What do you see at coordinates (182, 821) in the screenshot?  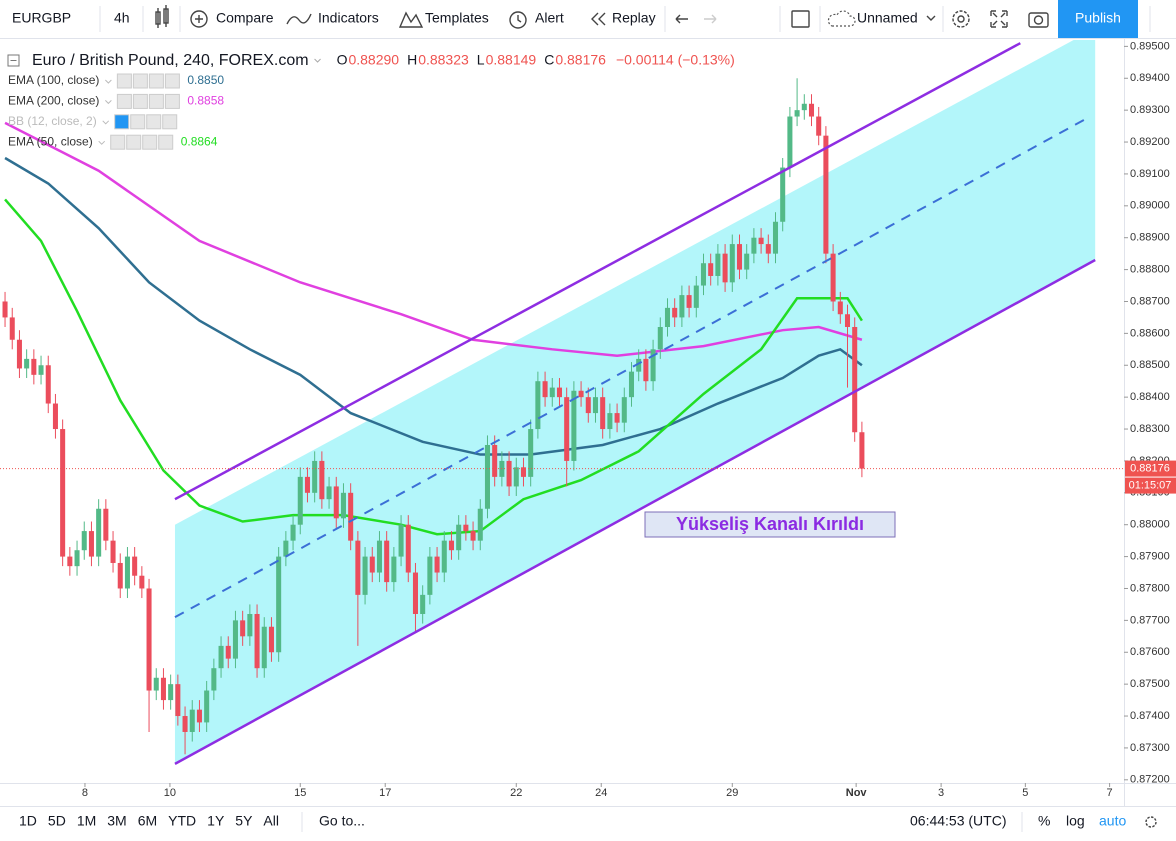 I see `range-button: YTD` at bounding box center [182, 821].